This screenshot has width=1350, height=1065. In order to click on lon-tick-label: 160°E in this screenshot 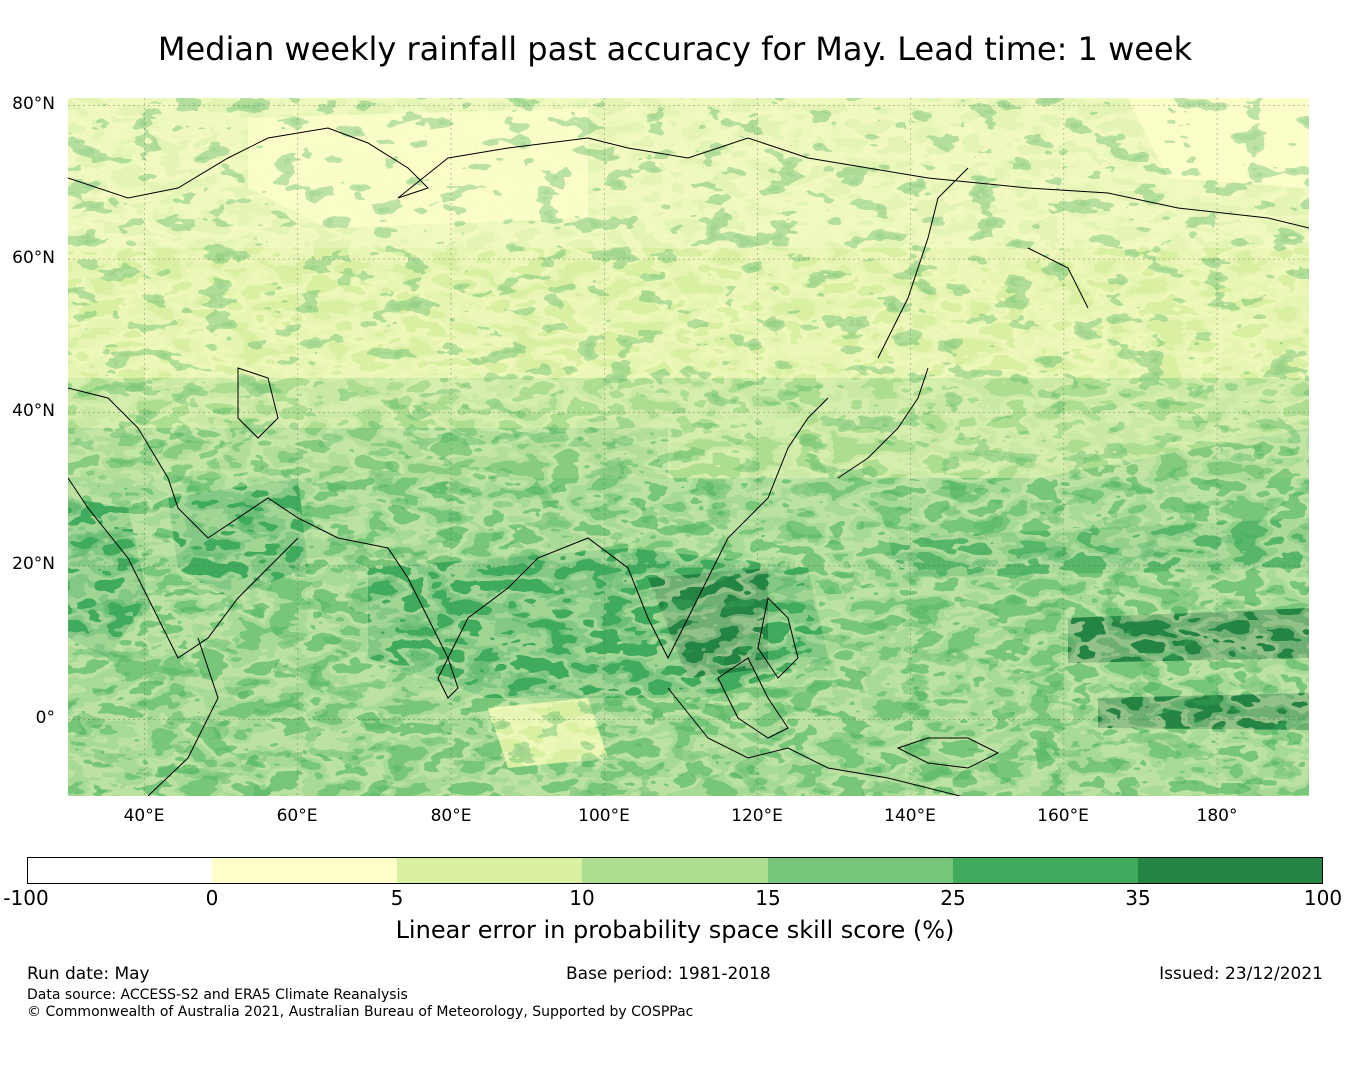, I will do `click(1063, 816)`.